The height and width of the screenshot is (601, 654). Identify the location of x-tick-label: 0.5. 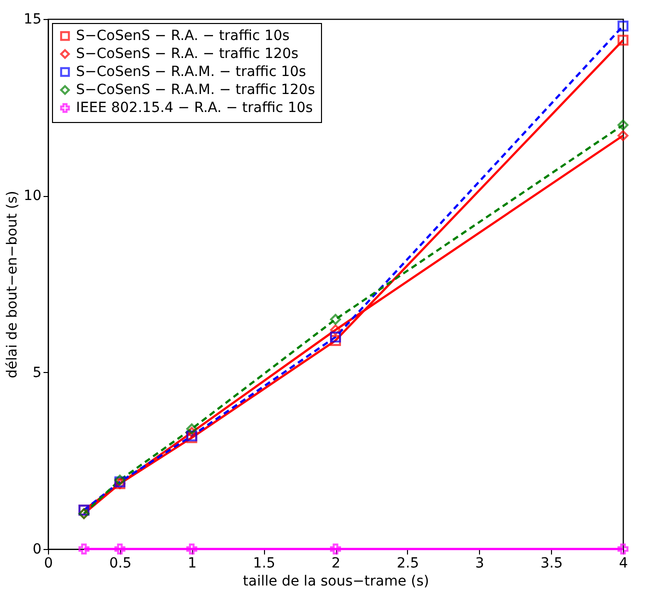
(120, 564).